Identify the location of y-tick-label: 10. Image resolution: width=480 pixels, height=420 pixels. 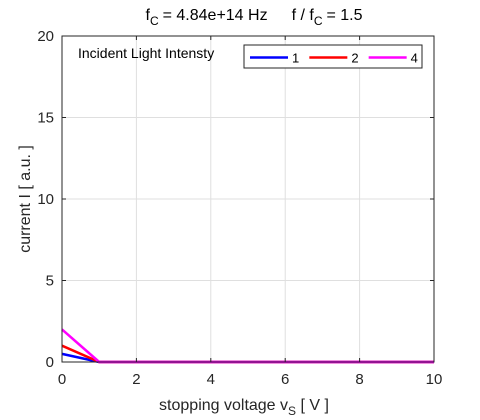
(45, 199).